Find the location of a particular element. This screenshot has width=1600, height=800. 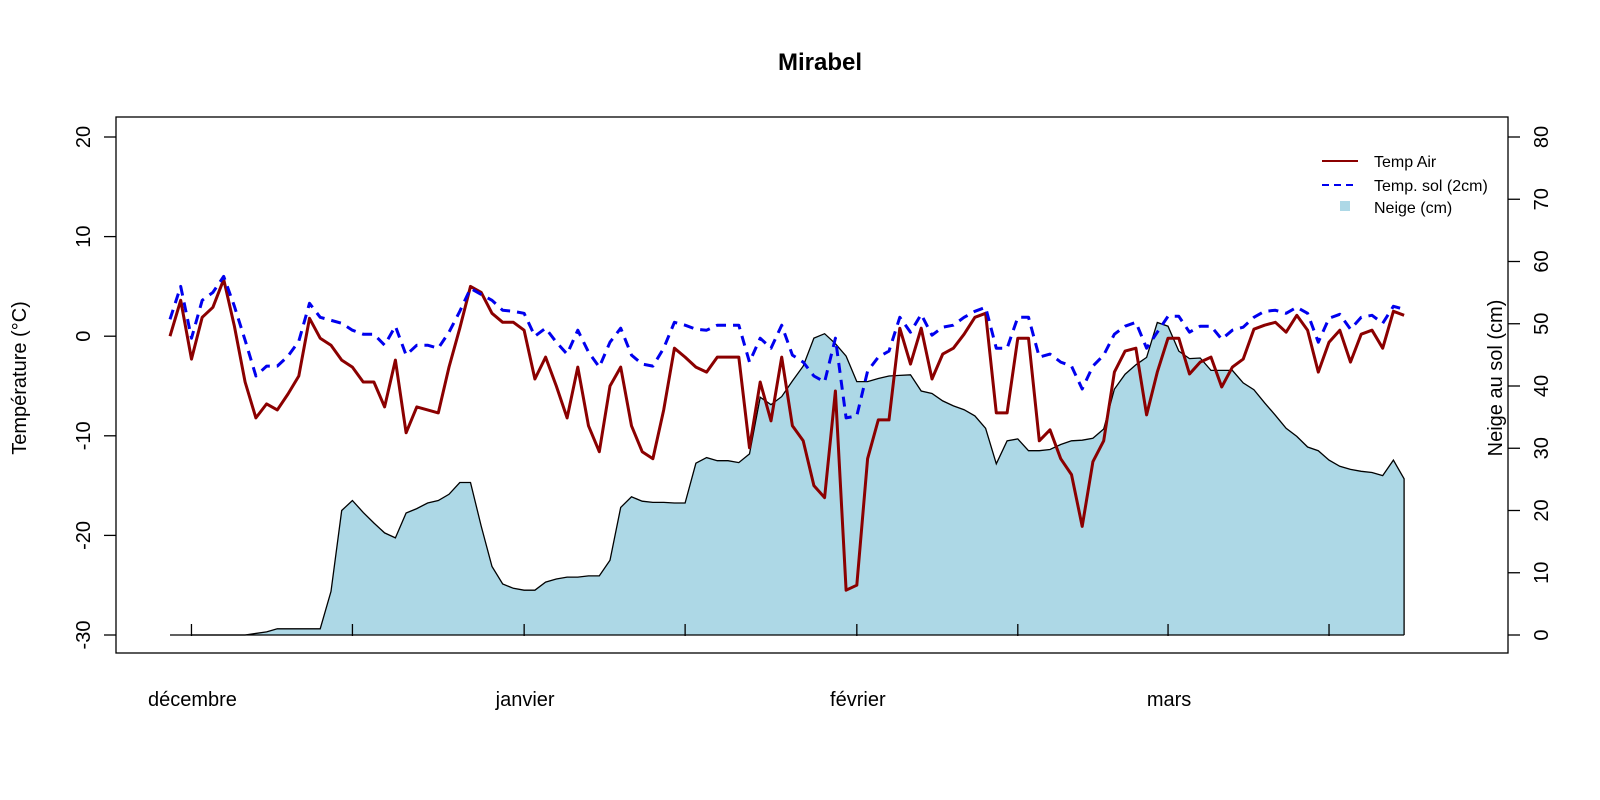

y-axis-label-right: Neige au sol (cm) is located at coordinates (1496, 378).